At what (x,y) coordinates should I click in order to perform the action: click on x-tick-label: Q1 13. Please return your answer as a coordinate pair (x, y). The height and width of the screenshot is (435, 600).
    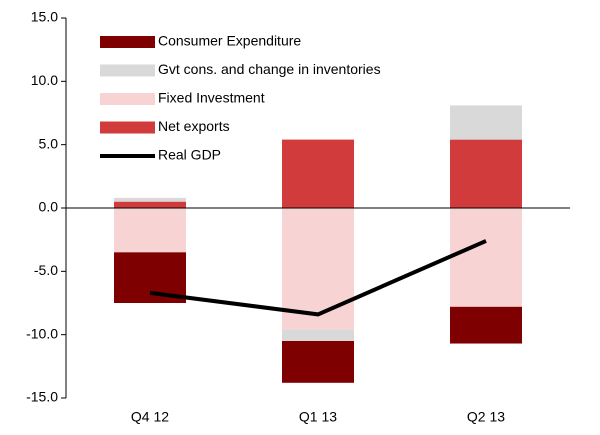
    Looking at the image, I should click on (318, 417).